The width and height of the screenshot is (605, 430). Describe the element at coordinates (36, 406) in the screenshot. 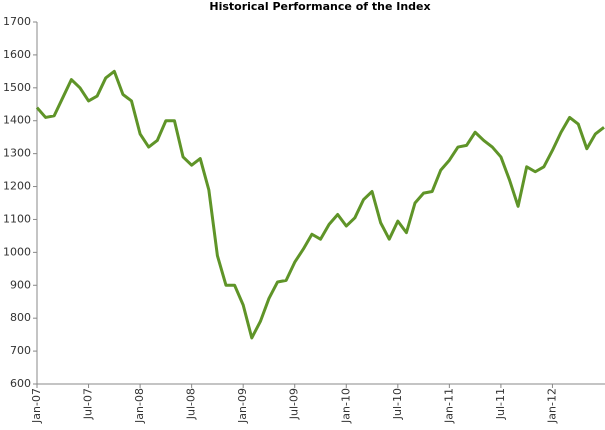

I see `x-tick-label: Jan-07` at that location.